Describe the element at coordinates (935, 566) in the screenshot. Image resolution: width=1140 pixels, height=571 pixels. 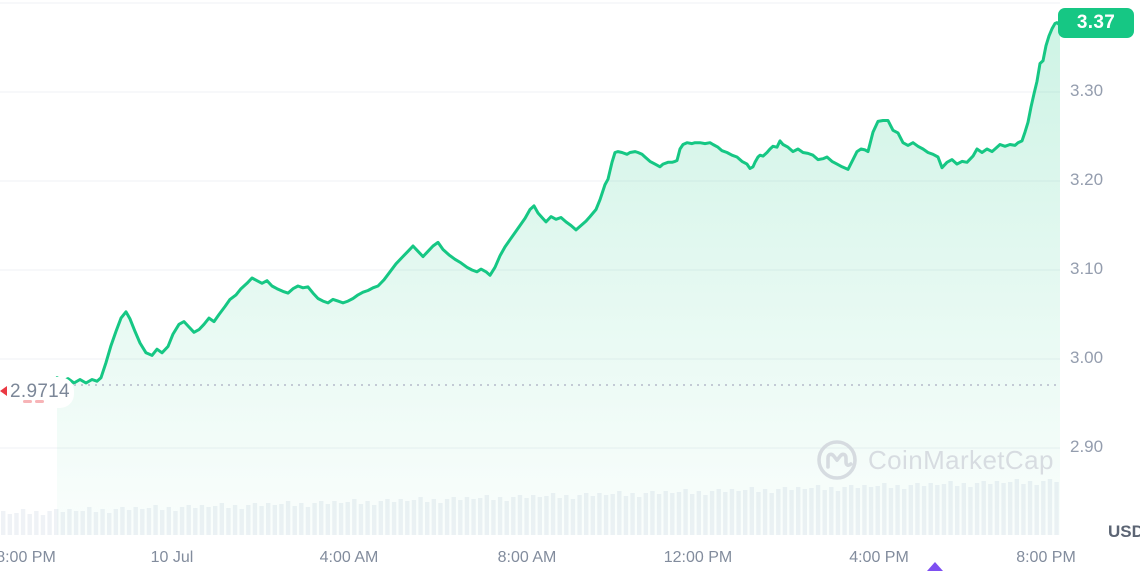
I see `event-marker-icon` at that location.